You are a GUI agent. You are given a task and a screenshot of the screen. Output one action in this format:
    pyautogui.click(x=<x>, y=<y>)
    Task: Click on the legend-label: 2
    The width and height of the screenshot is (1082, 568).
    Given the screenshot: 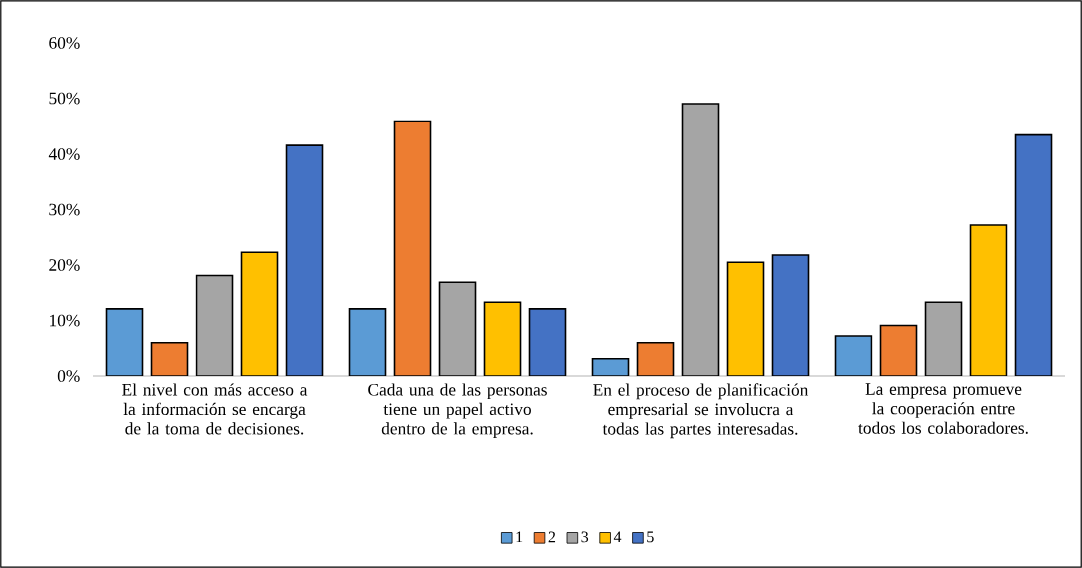 What is the action you would take?
    pyautogui.click(x=552, y=537)
    